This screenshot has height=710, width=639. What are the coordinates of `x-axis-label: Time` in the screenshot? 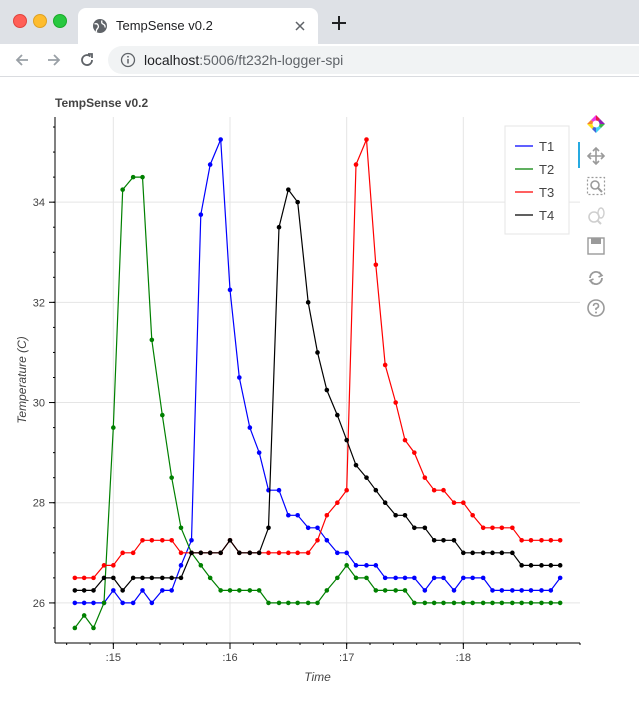 It's located at (317, 677).